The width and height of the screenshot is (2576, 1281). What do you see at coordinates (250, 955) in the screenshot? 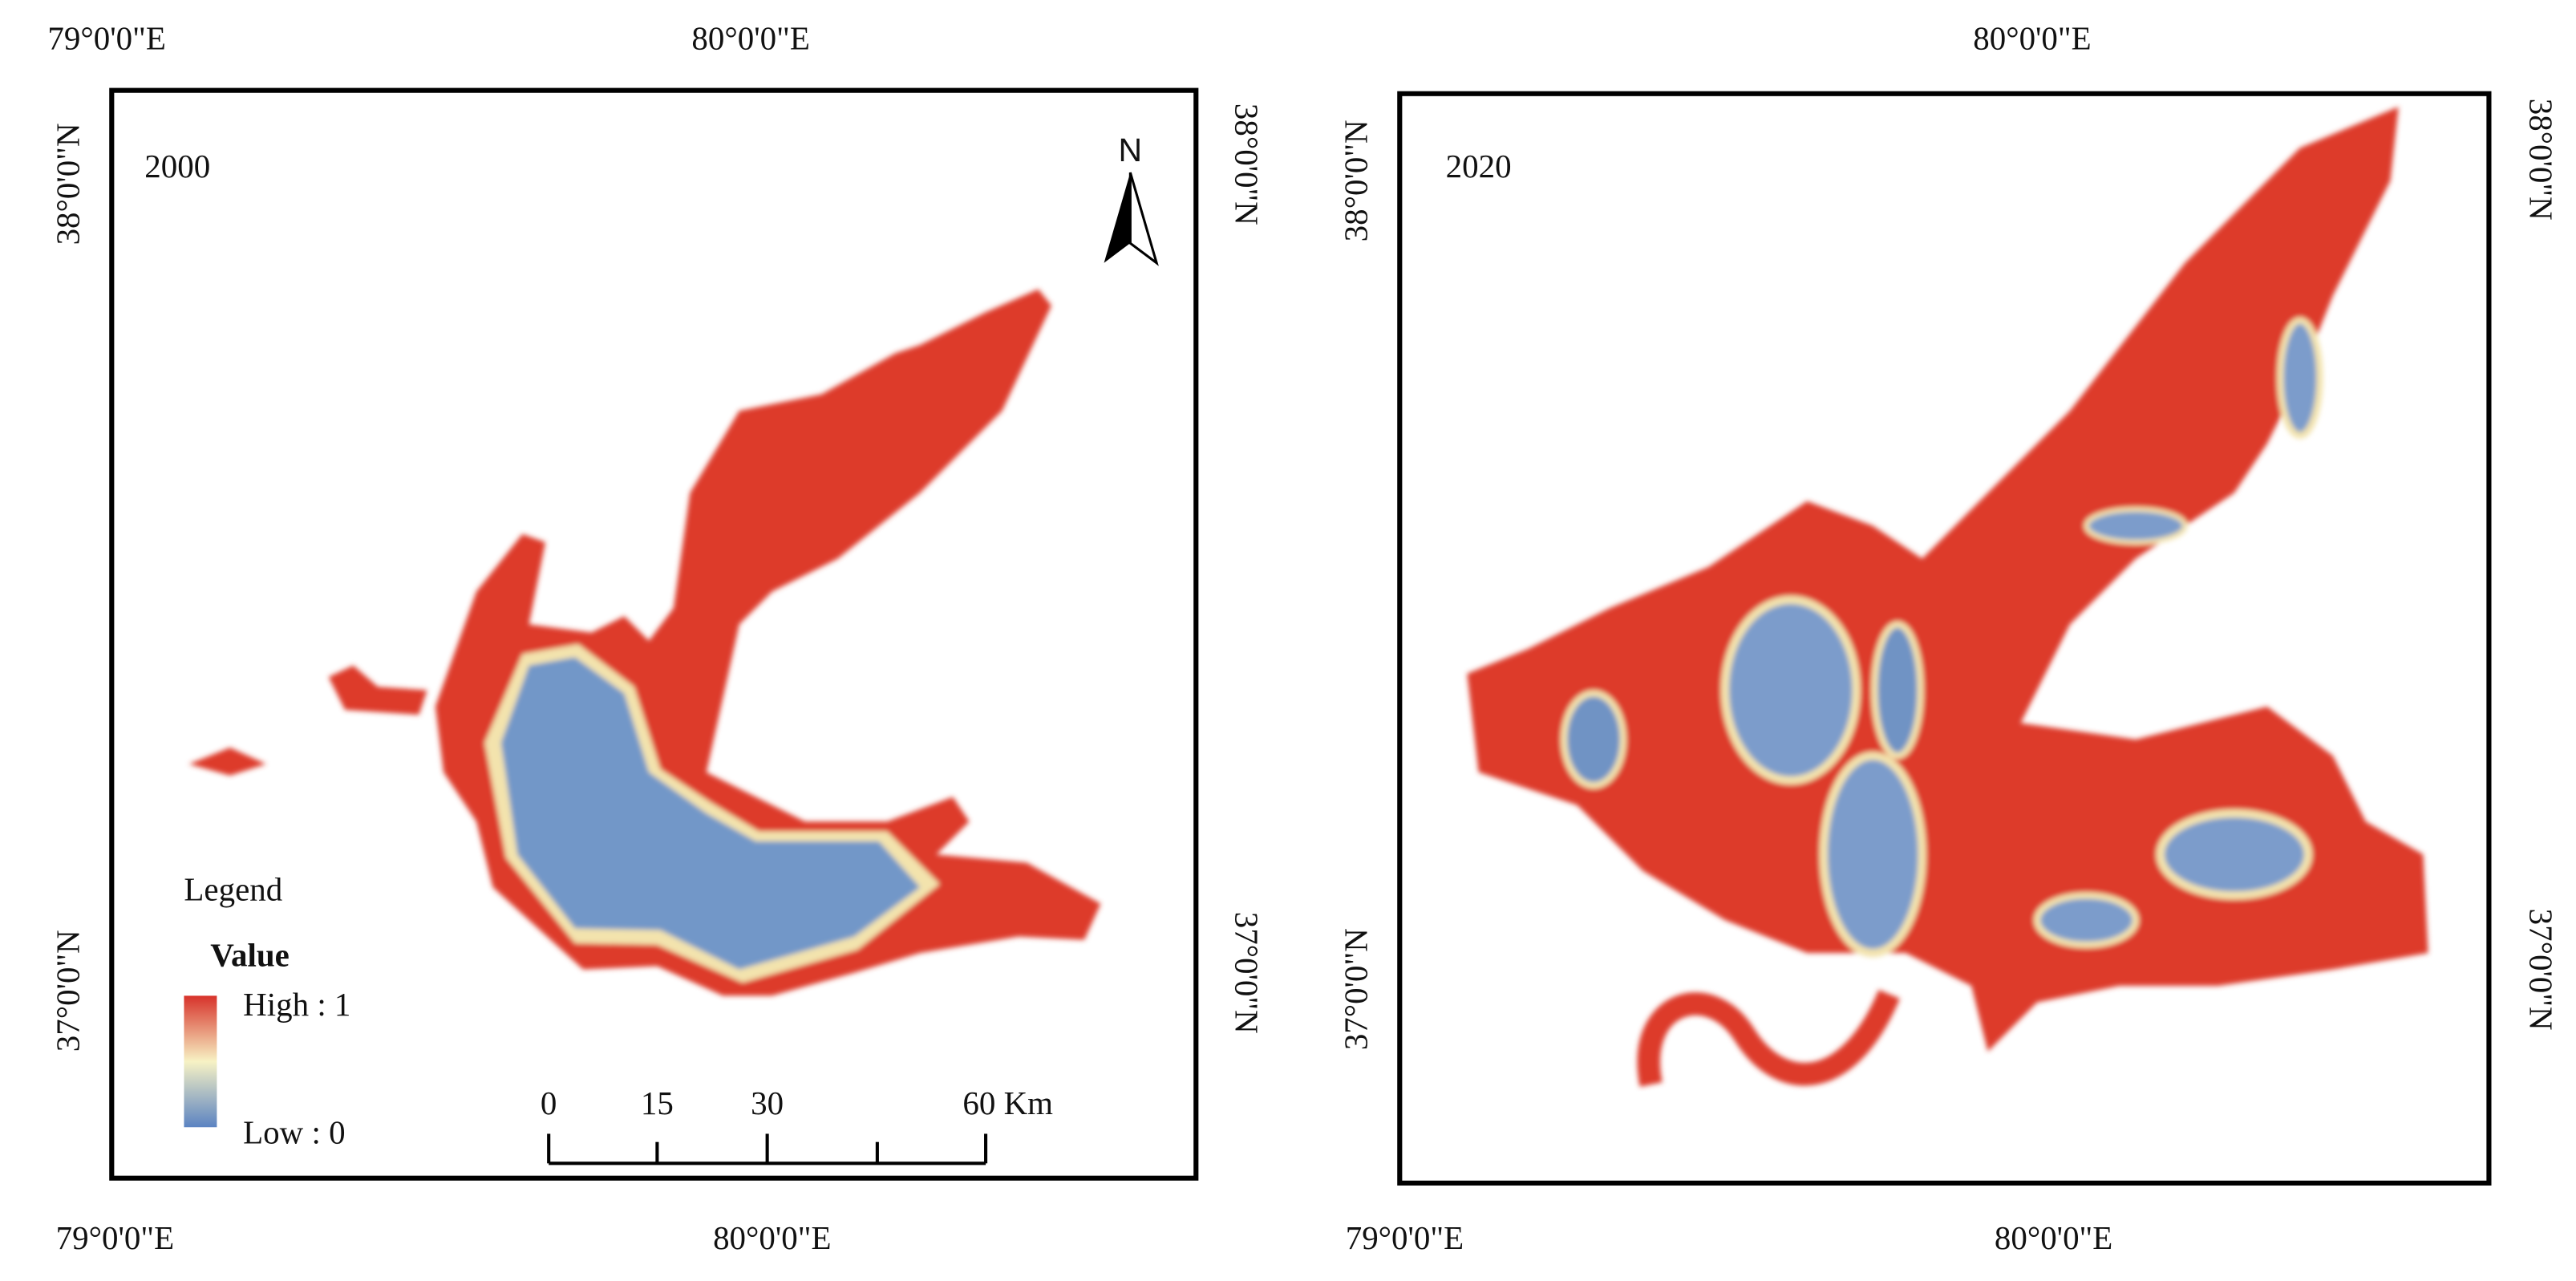
I see `legend-field: Value` at bounding box center [250, 955].